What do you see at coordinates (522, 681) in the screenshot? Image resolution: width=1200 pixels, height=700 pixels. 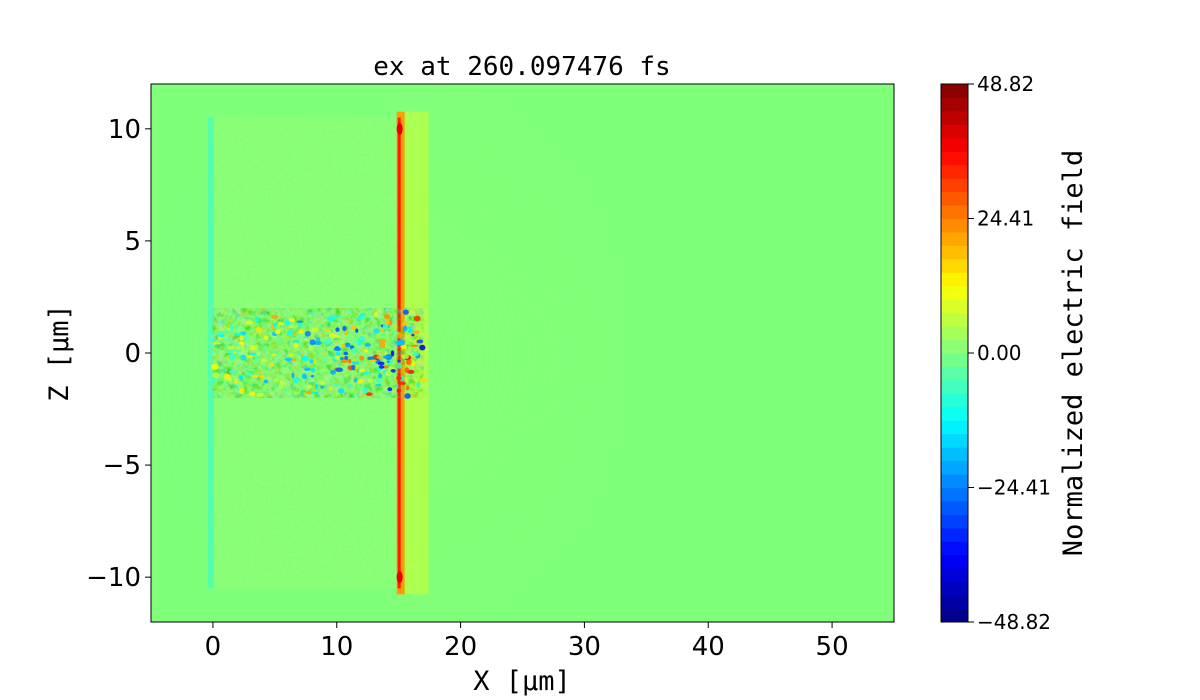 I see `x-axis-label: X [μm]` at bounding box center [522, 681].